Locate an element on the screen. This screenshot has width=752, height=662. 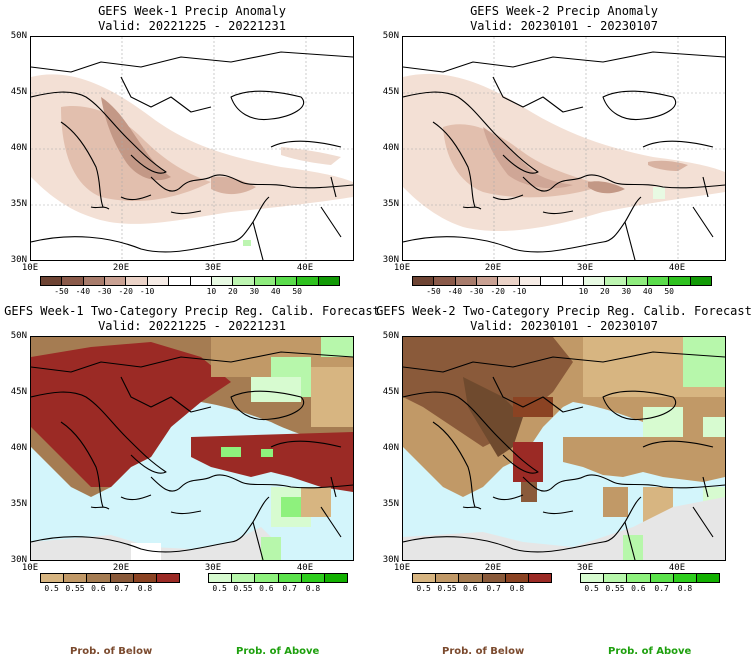
map-week1-two-category-canvas is located at coordinates (192, 448).